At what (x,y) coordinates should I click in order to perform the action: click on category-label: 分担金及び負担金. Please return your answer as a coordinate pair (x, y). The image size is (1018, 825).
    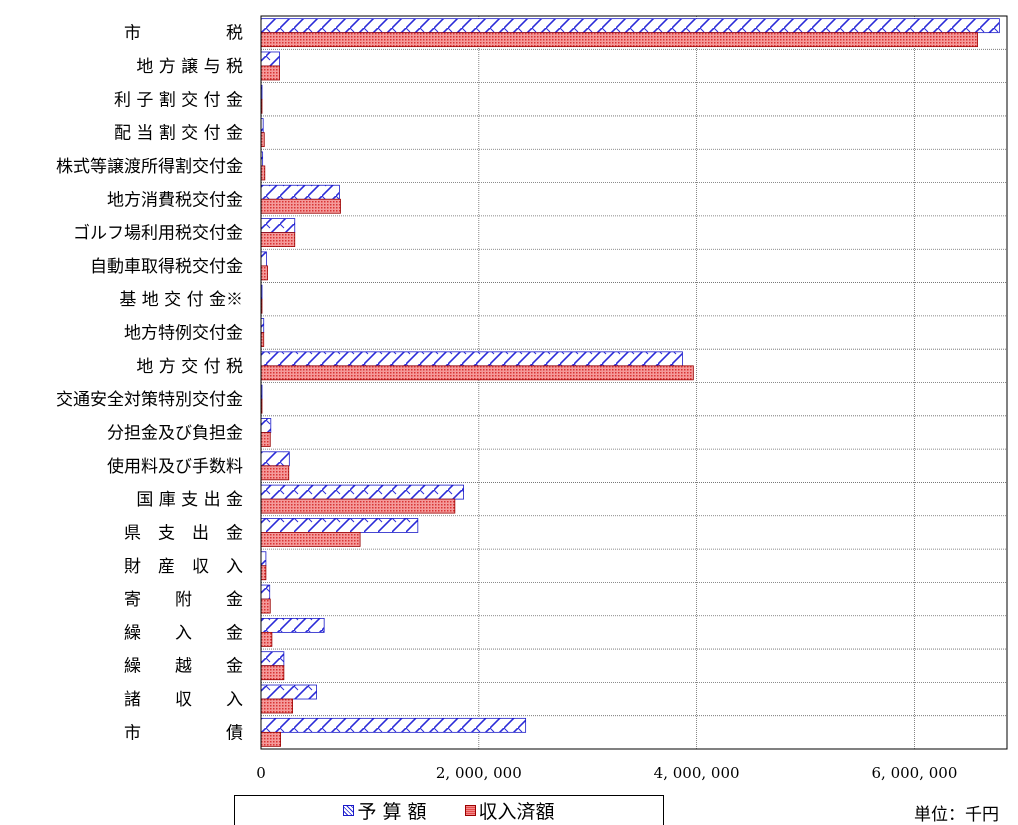
    Looking at the image, I should click on (175, 433).